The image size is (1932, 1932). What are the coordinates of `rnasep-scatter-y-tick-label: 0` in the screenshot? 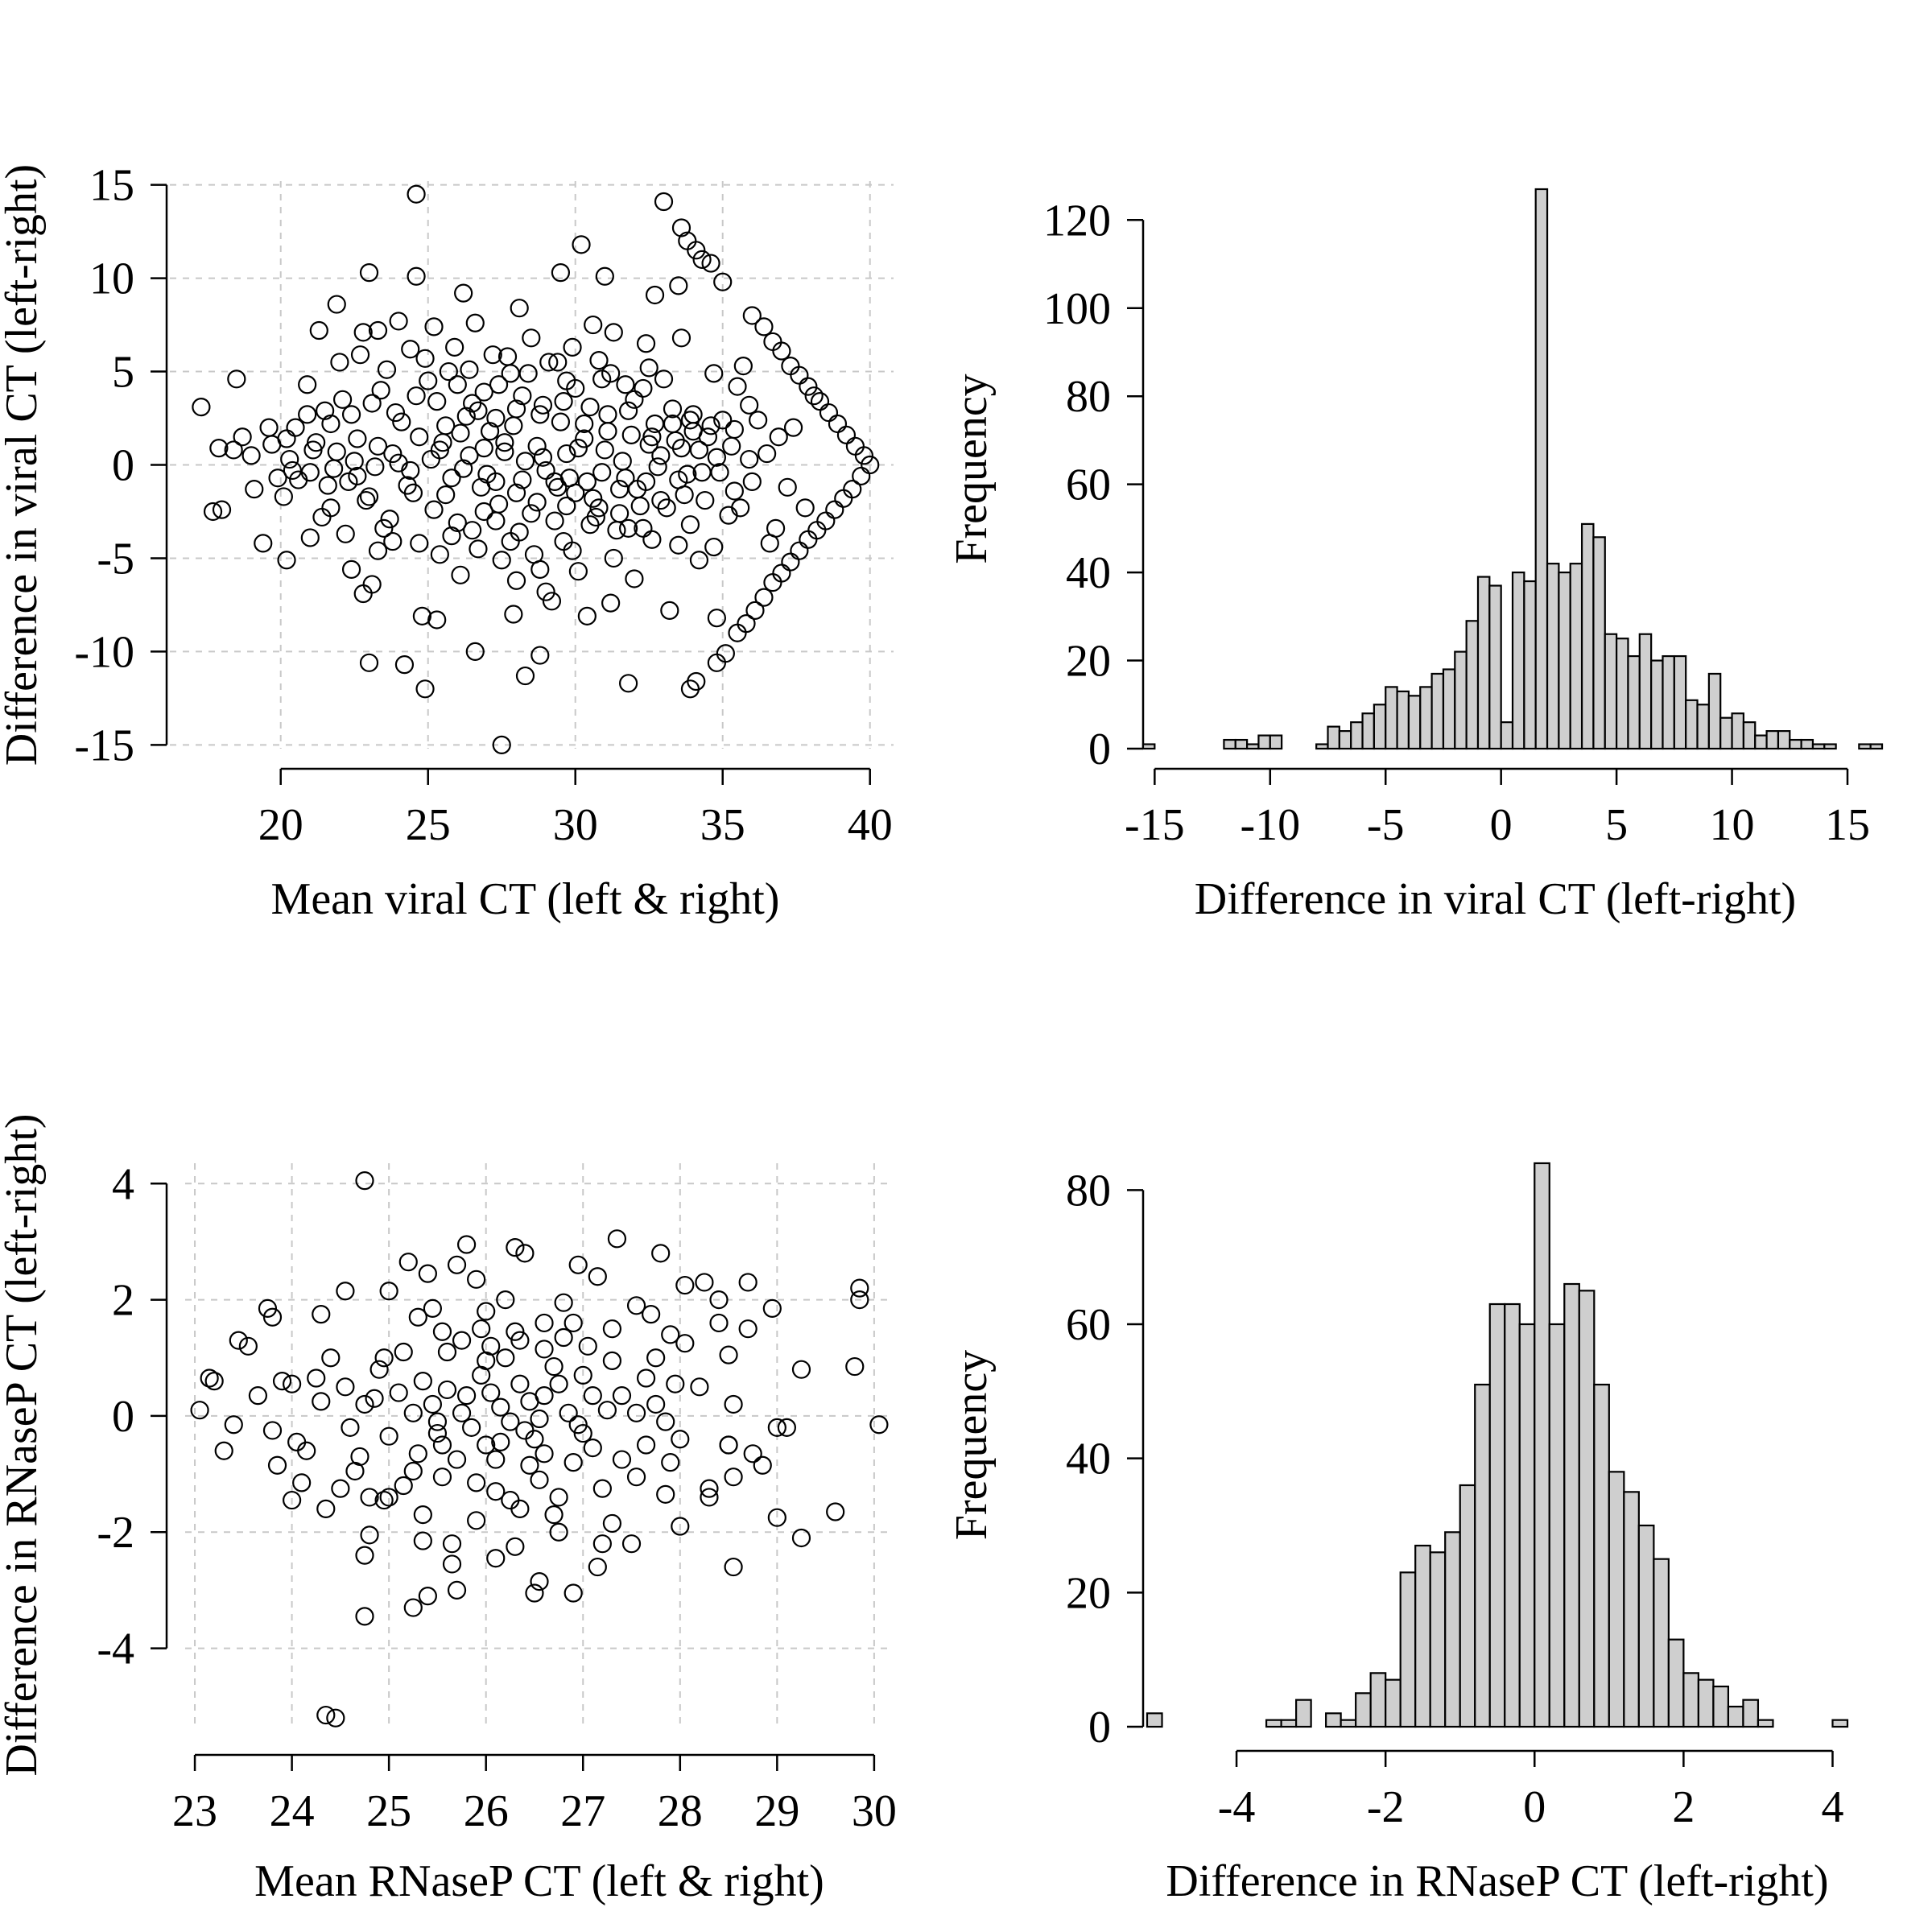 It's located at (123, 1417).